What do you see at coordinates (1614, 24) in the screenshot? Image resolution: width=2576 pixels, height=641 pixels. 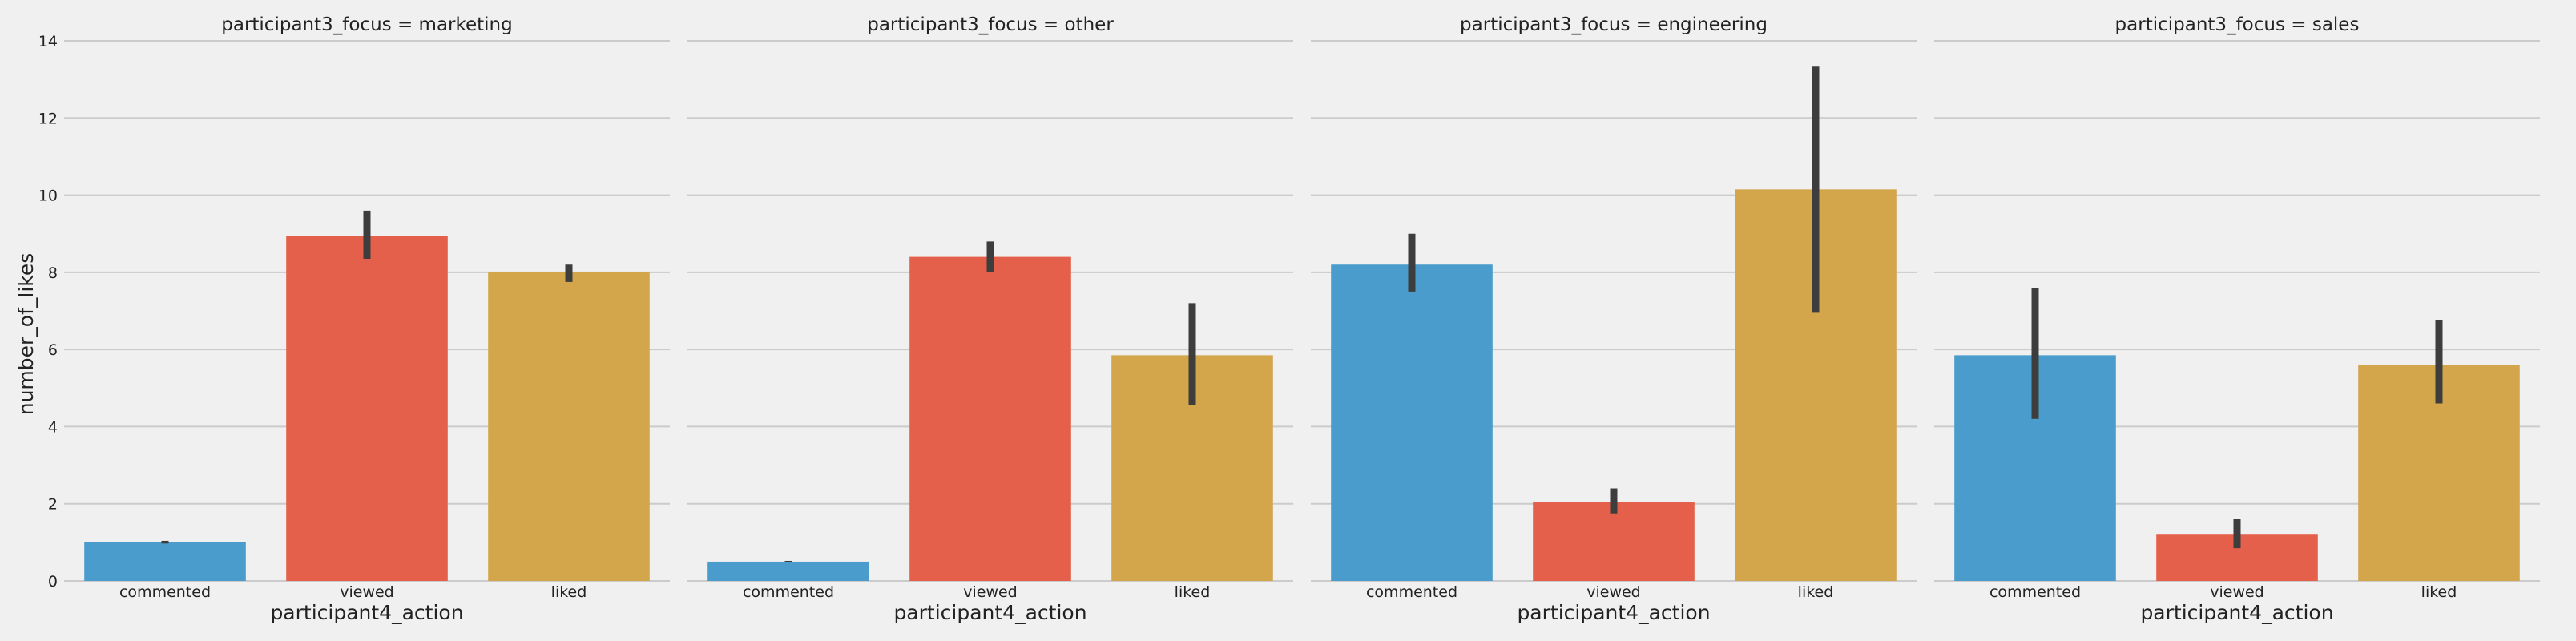 I see `facet-title: participant3_focus = engineering` at bounding box center [1614, 24].